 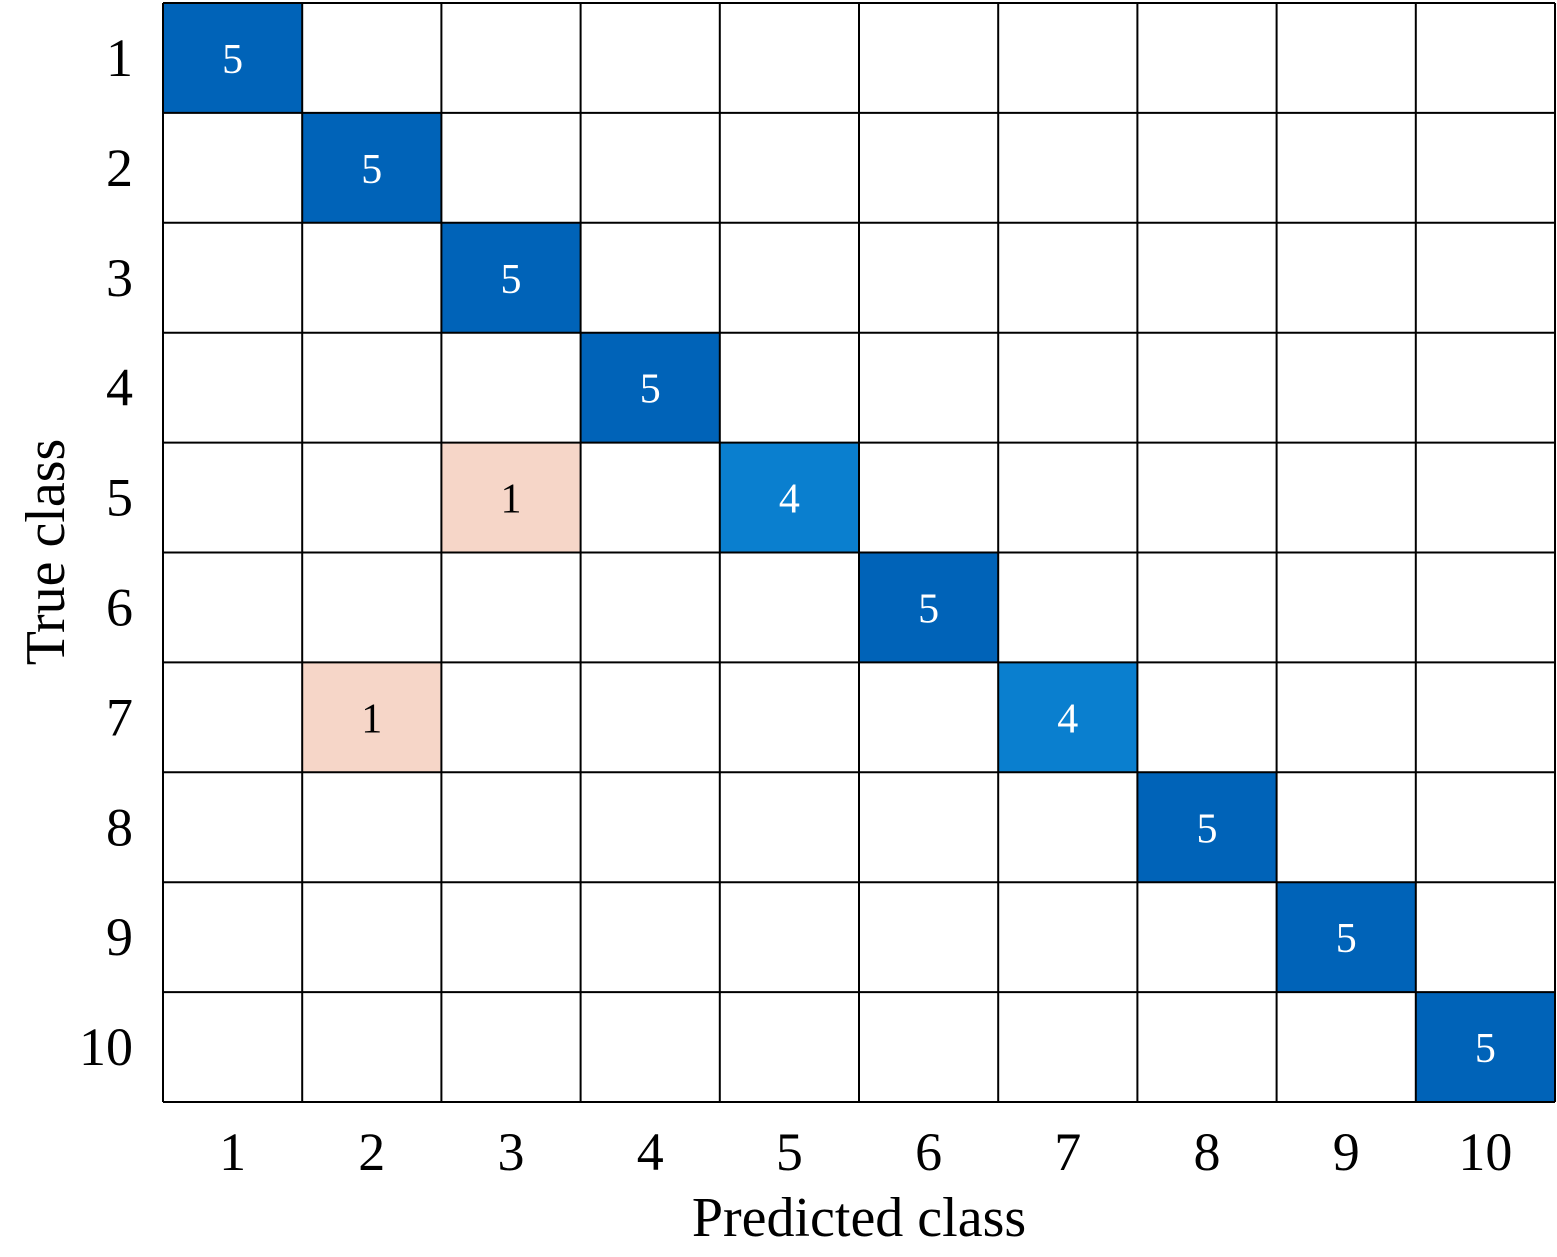 I want to click on x-tick-label: 1, so click(x=232, y=1152).